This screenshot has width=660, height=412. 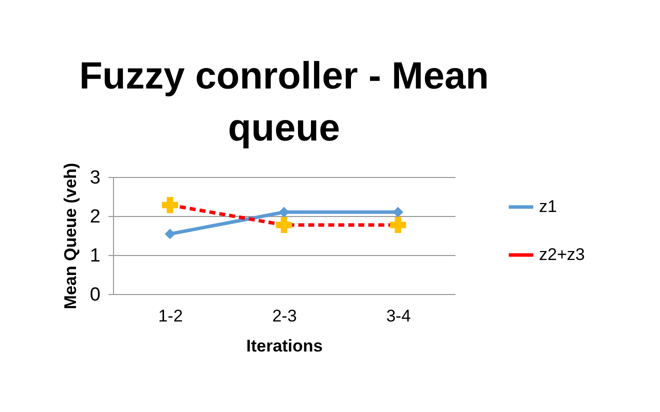 What do you see at coordinates (284, 346) in the screenshot?
I see `x-axis-title: Iterations` at bounding box center [284, 346].